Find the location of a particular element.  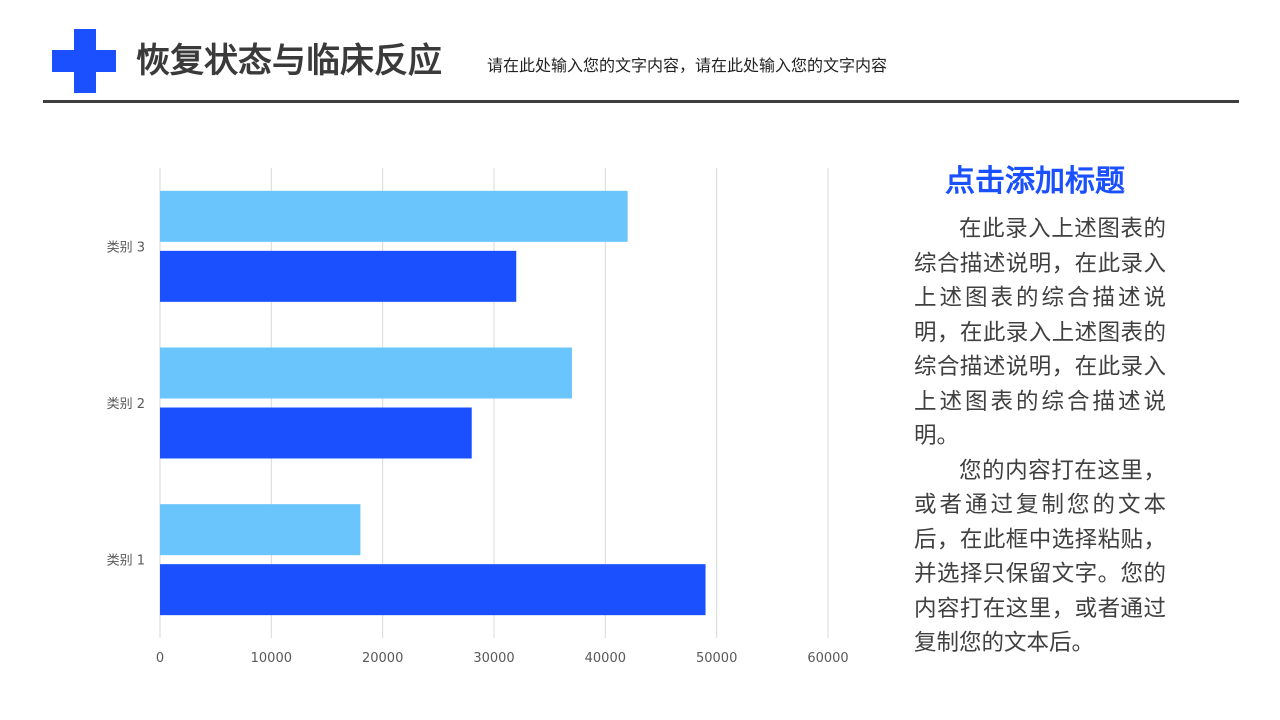

page-subtitle: 请在此处输入您的文字内容，请在此处输入您的文字内容 is located at coordinates (687, 65).